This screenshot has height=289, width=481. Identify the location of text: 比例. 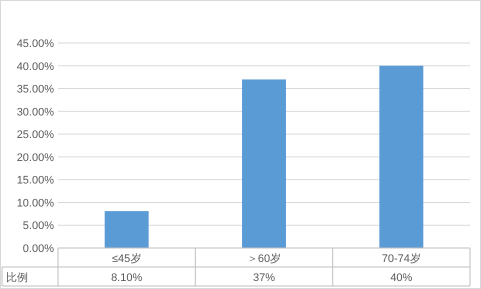
(17, 277).